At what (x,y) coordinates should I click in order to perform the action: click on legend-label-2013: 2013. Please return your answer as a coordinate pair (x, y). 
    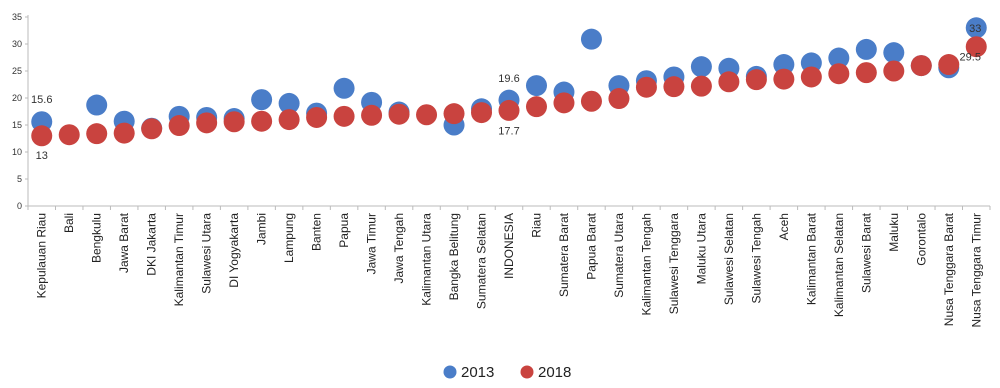
    Looking at the image, I should click on (477, 372).